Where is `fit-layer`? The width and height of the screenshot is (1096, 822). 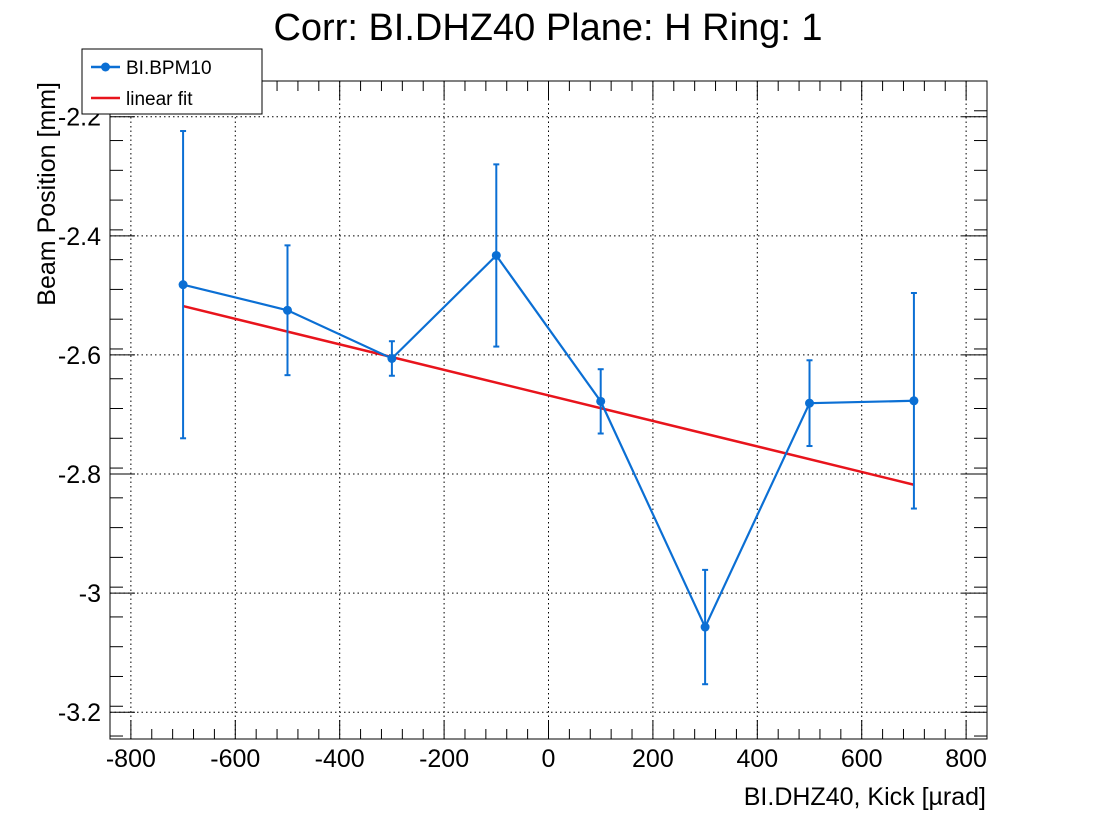
fit-layer is located at coordinates (548, 395).